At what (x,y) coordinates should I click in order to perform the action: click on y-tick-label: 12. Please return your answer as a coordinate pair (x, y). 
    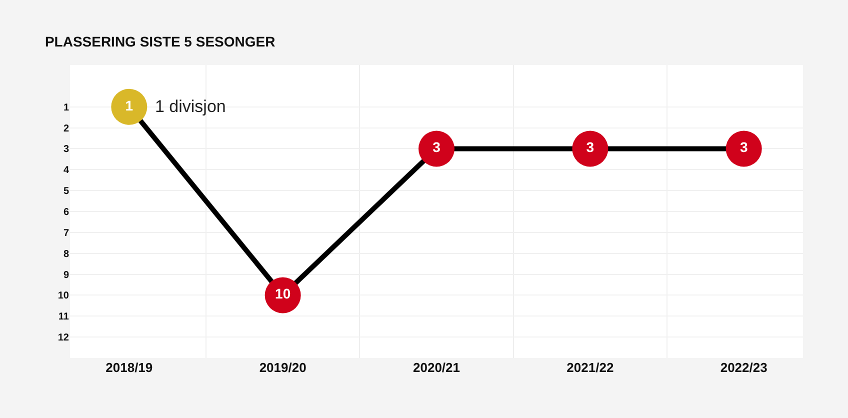
    Looking at the image, I should click on (64, 338).